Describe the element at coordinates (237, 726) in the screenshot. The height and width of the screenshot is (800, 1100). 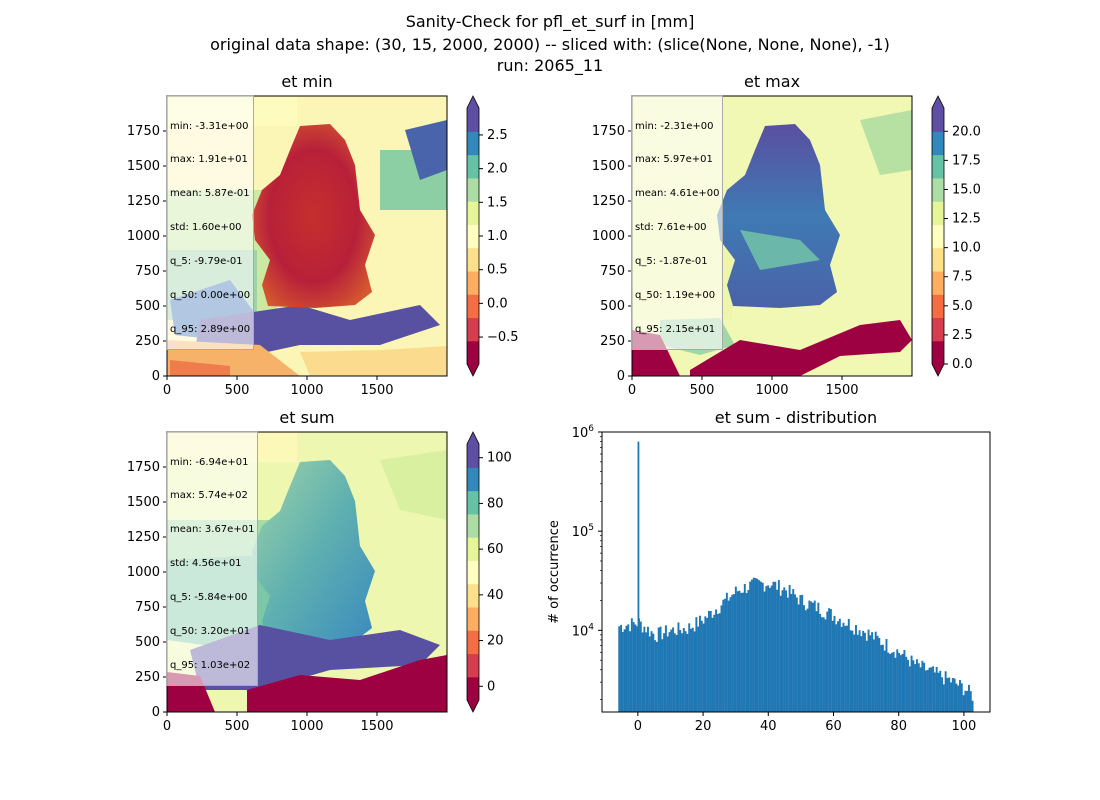
I see `x-tick-label: 500` at that location.